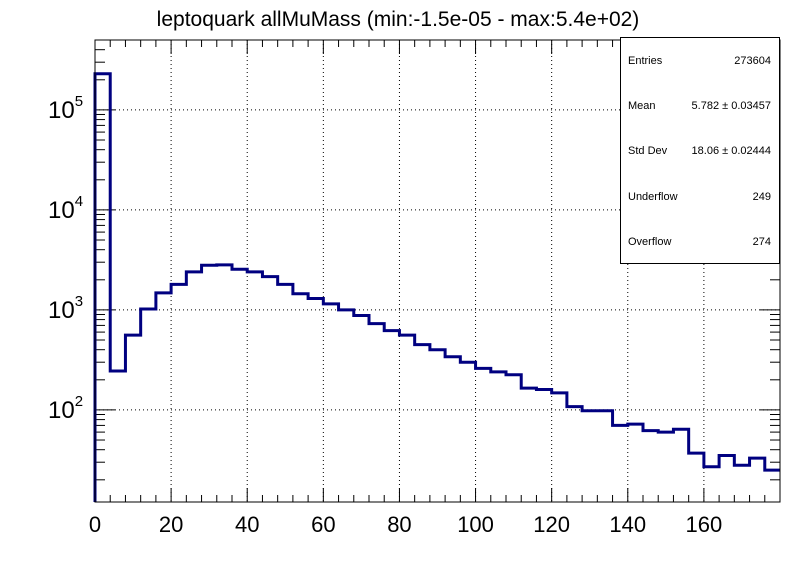 The height and width of the screenshot is (572, 796). Describe the element at coordinates (699, 63) in the screenshot. I see `stats-entries-row: Entries 273604` at that location.